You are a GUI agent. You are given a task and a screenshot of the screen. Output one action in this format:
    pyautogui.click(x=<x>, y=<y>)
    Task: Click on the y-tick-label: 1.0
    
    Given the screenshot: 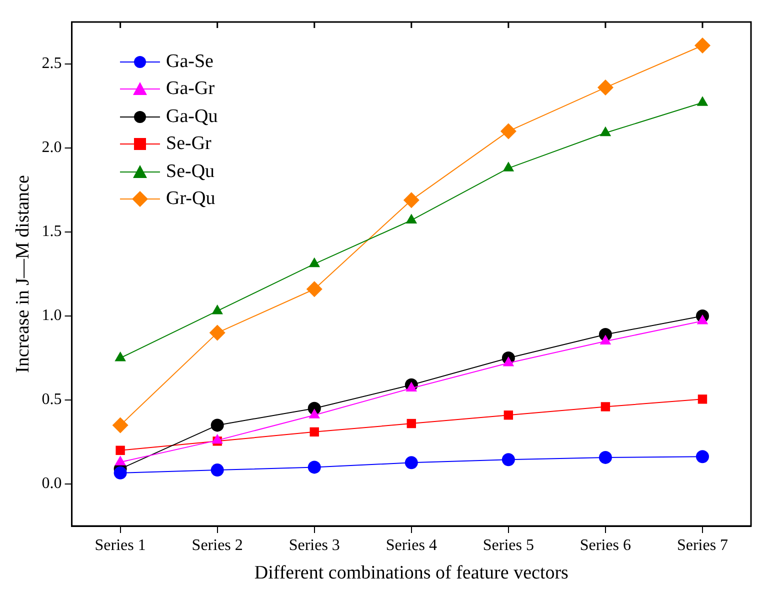 What is the action you would take?
    pyautogui.click(x=52, y=315)
    